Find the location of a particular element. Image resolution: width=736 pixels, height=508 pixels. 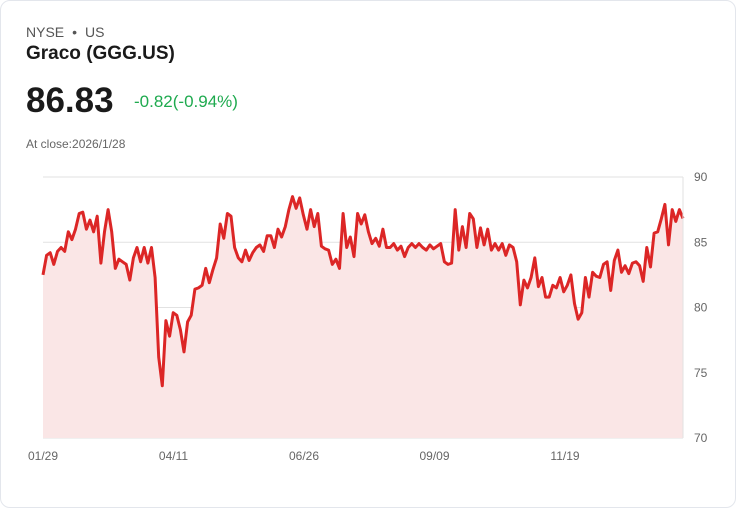

y-tick-label: 85 is located at coordinates (701, 242).